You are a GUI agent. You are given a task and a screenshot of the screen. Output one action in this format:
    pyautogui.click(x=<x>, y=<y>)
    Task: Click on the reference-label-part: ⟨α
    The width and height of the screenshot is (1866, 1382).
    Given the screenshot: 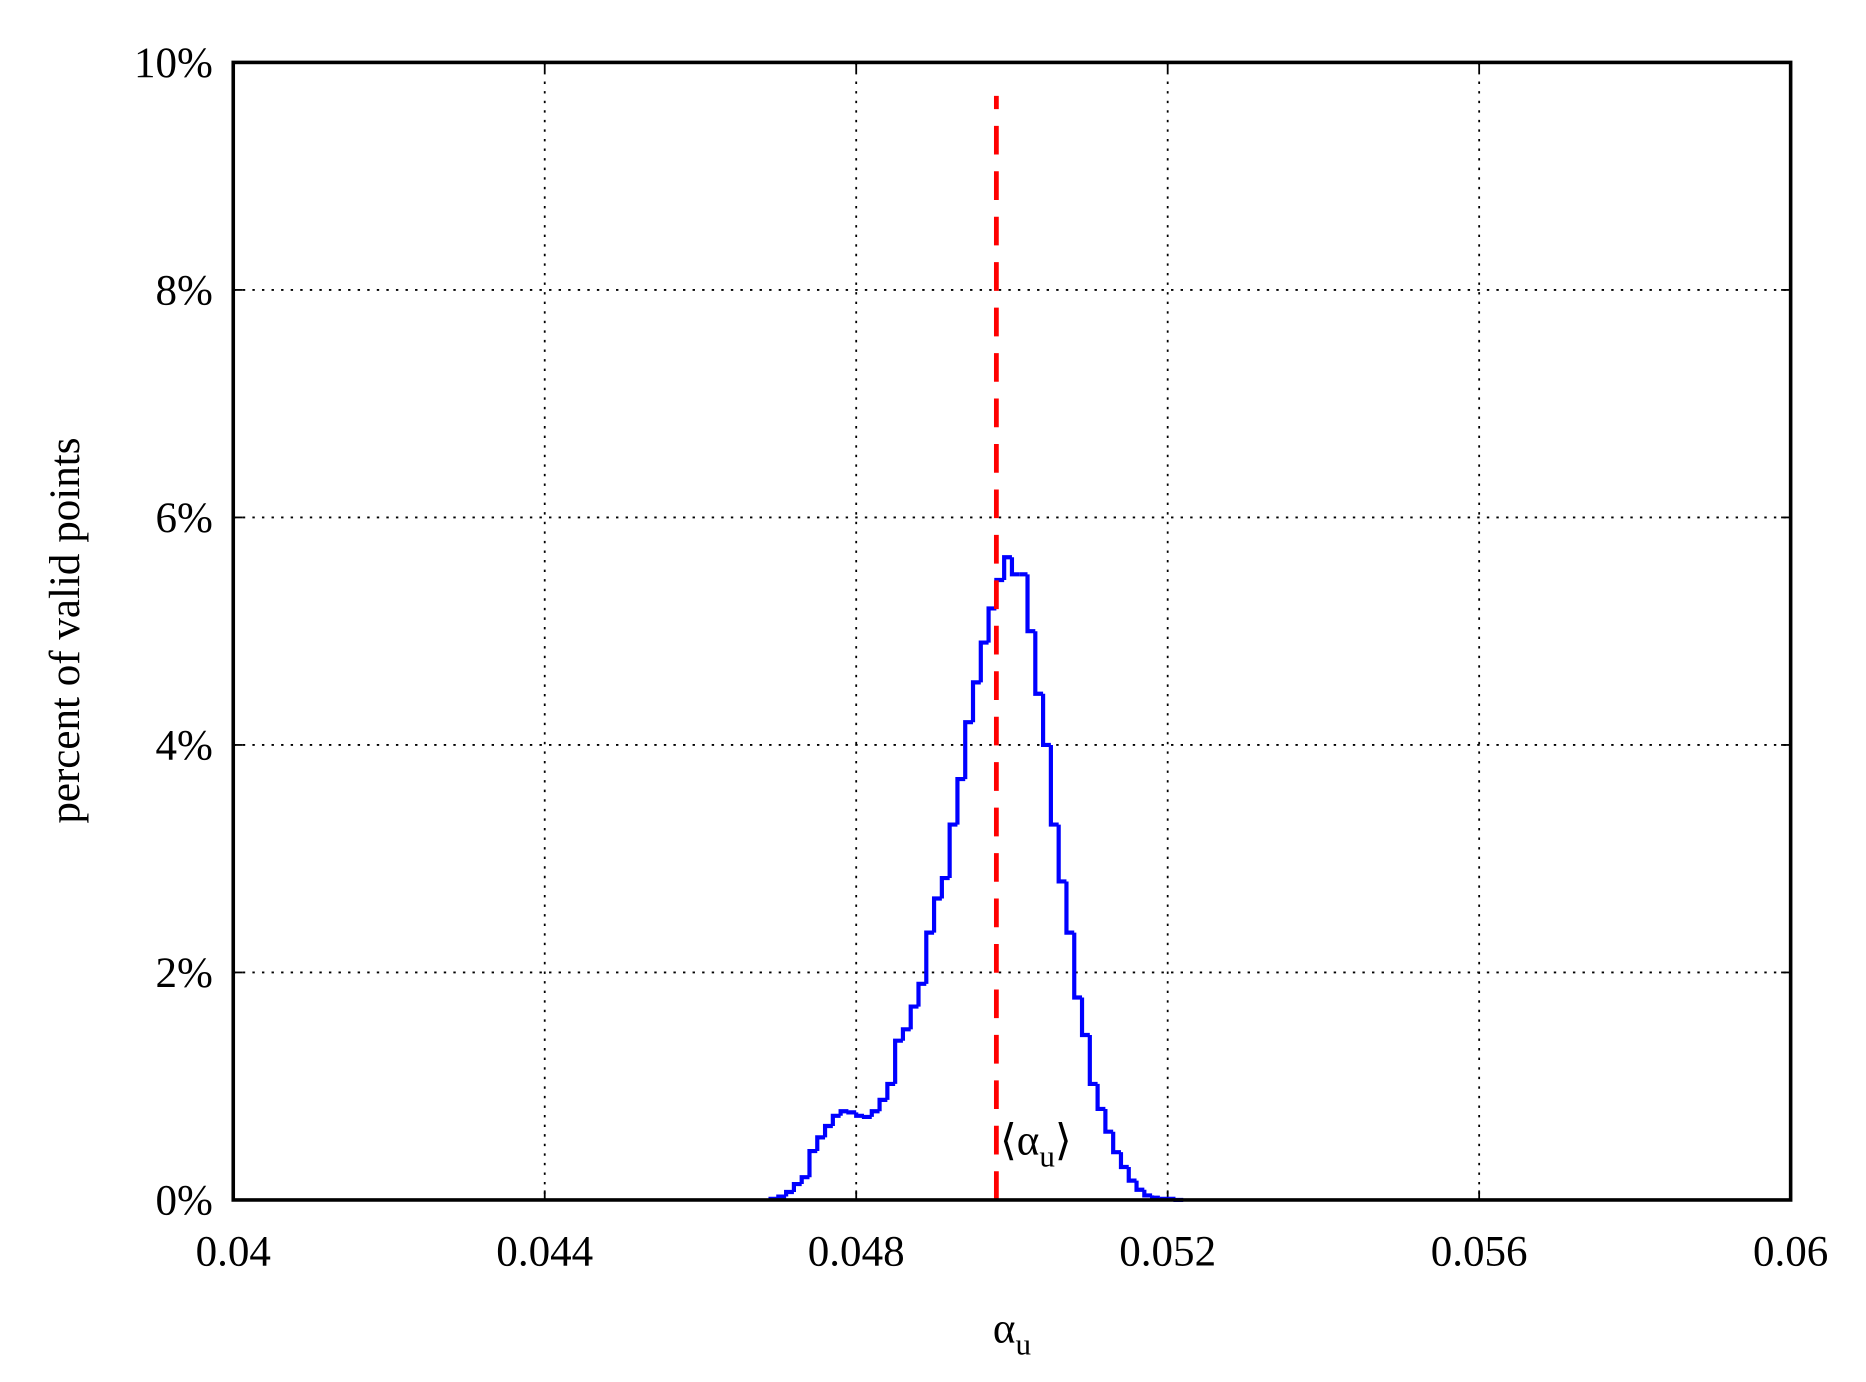 What is the action you would take?
    pyautogui.click(x=1019, y=1141)
    